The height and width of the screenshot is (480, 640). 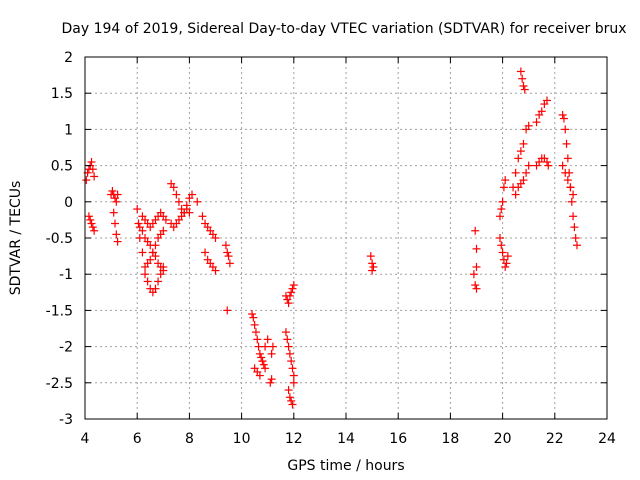 I want to click on x-tick-label: 14, so click(x=346, y=439).